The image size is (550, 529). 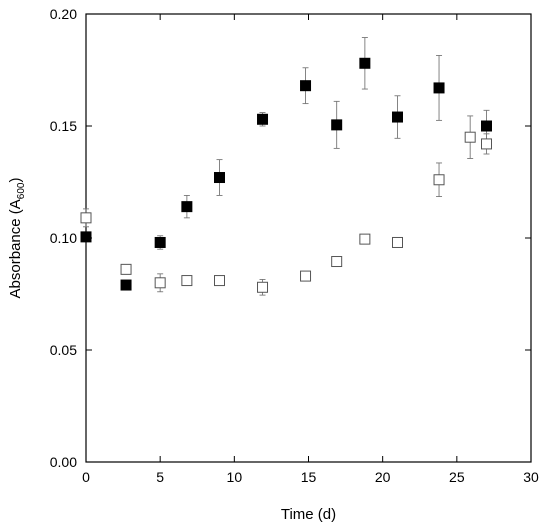 I want to click on x-tick-label: 0, so click(x=86, y=477).